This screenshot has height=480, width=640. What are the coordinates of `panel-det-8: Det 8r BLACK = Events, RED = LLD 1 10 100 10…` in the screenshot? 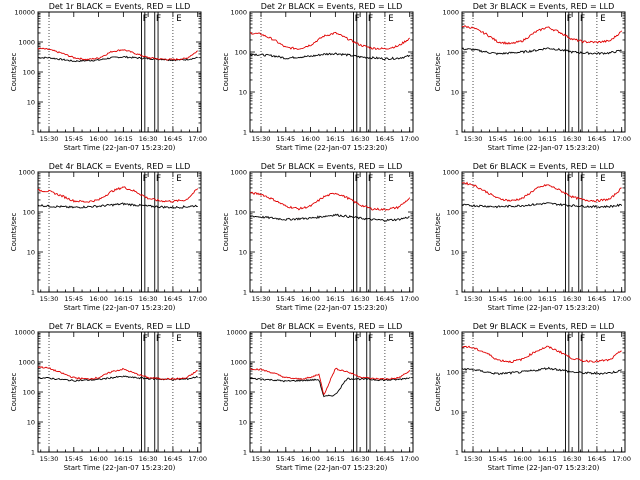 It's located at (320, 397).